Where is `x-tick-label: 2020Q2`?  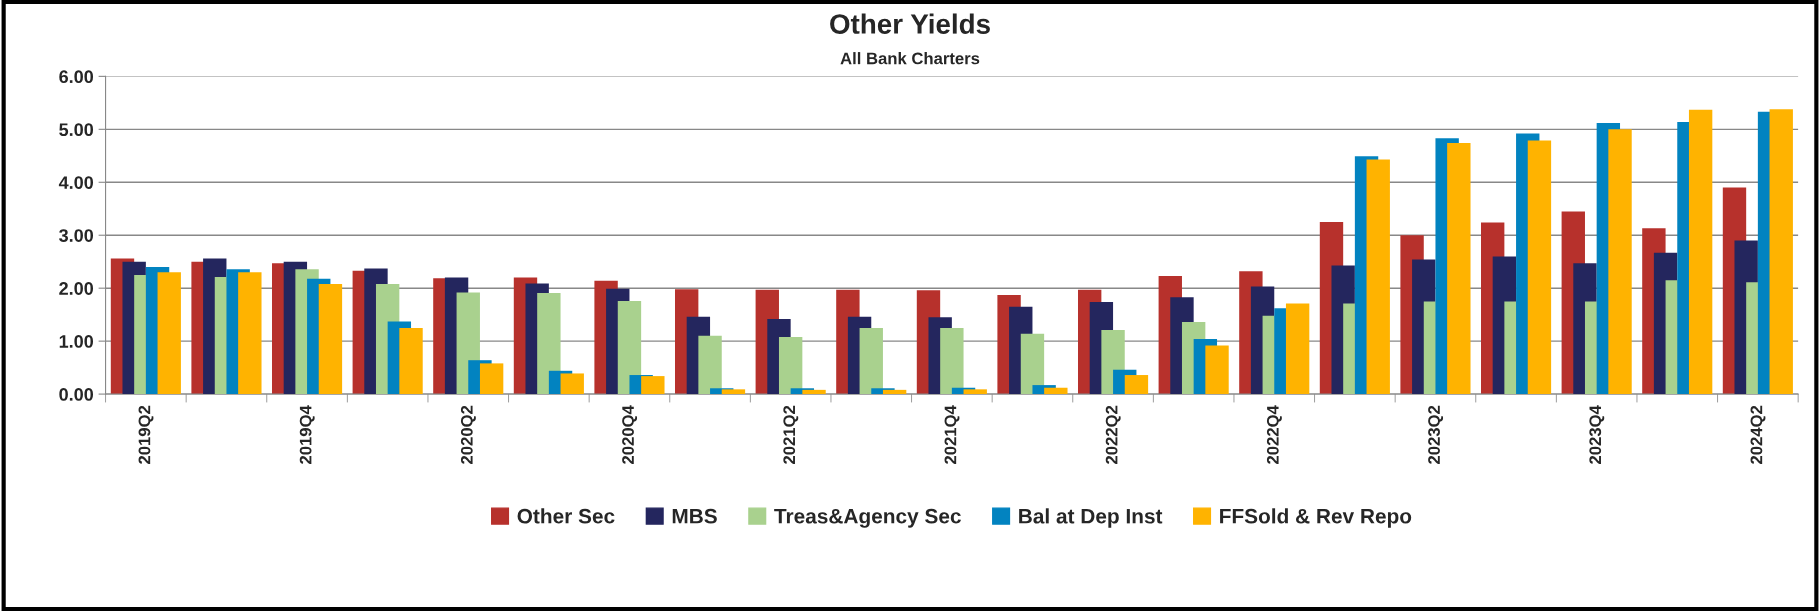 x-tick-label: 2020Q2 is located at coordinates (468, 434).